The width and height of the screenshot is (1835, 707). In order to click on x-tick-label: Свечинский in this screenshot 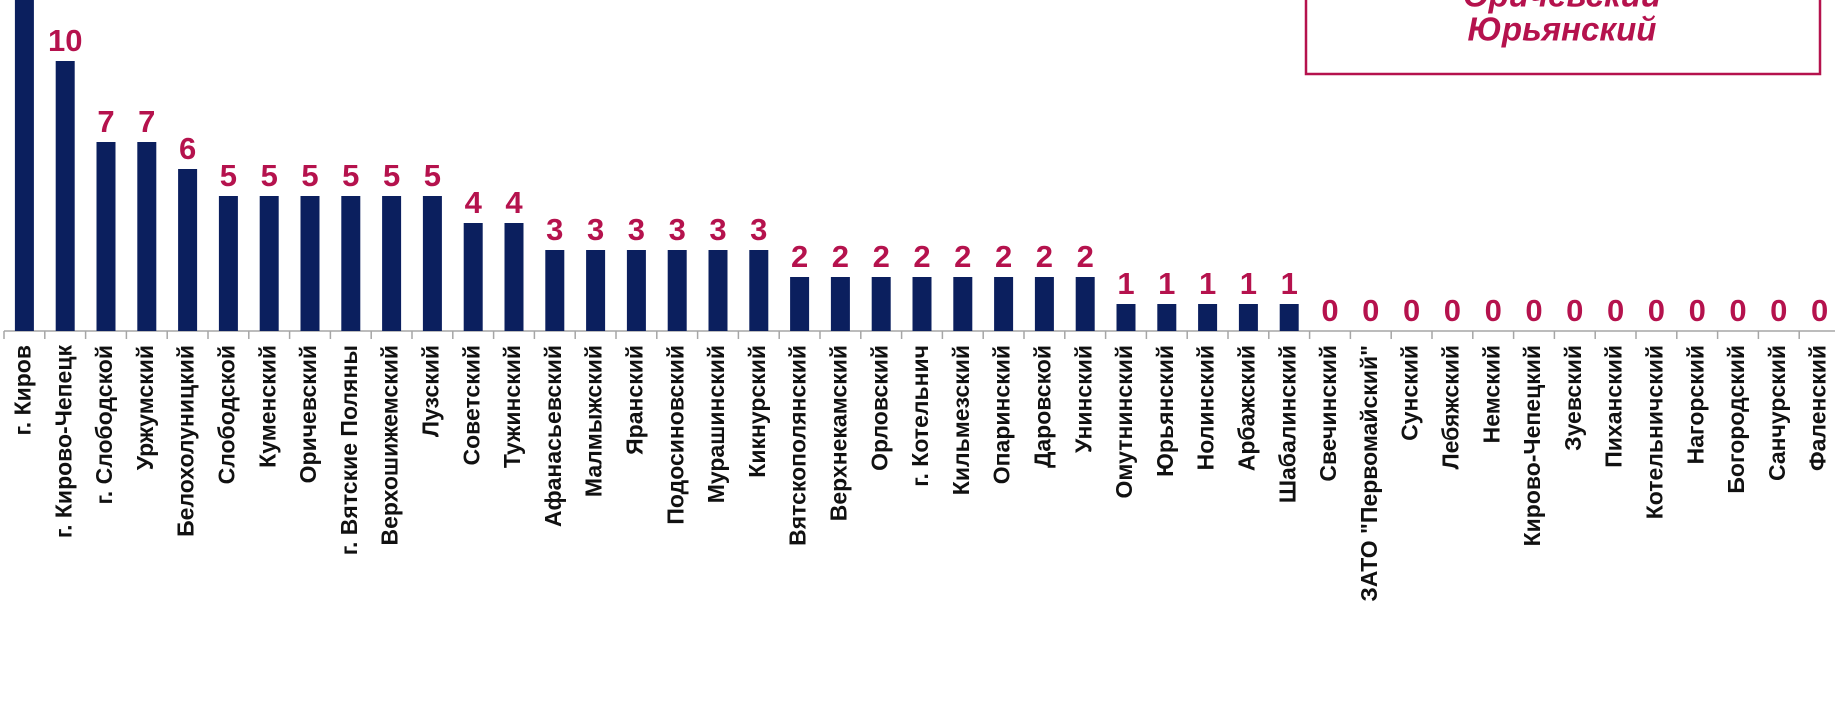, I will do `click(1328, 413)`.